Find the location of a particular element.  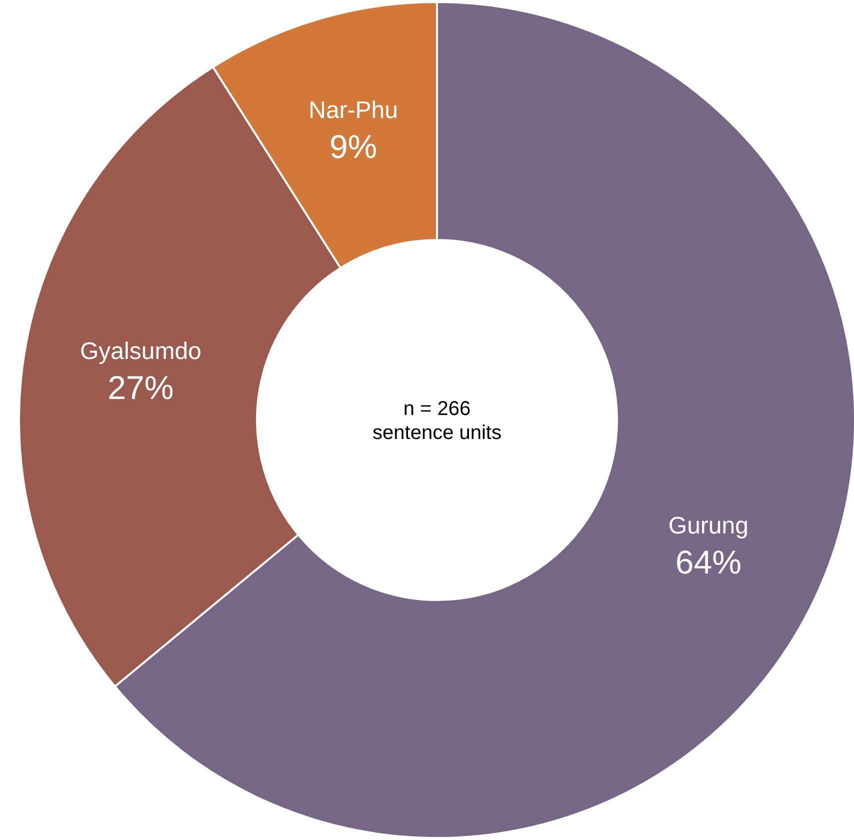

data-label: 64% is located at coordinates (708, 562).